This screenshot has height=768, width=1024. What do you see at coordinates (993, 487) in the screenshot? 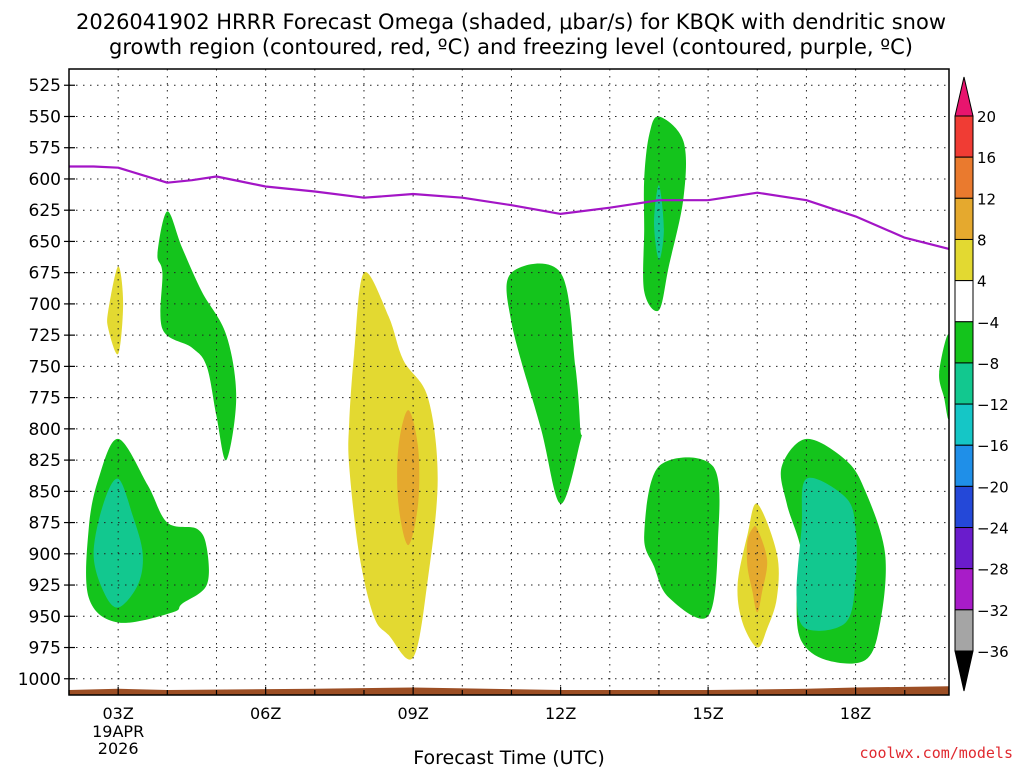
I see `colorbar-label: −20` at bounding box center [993, 487].